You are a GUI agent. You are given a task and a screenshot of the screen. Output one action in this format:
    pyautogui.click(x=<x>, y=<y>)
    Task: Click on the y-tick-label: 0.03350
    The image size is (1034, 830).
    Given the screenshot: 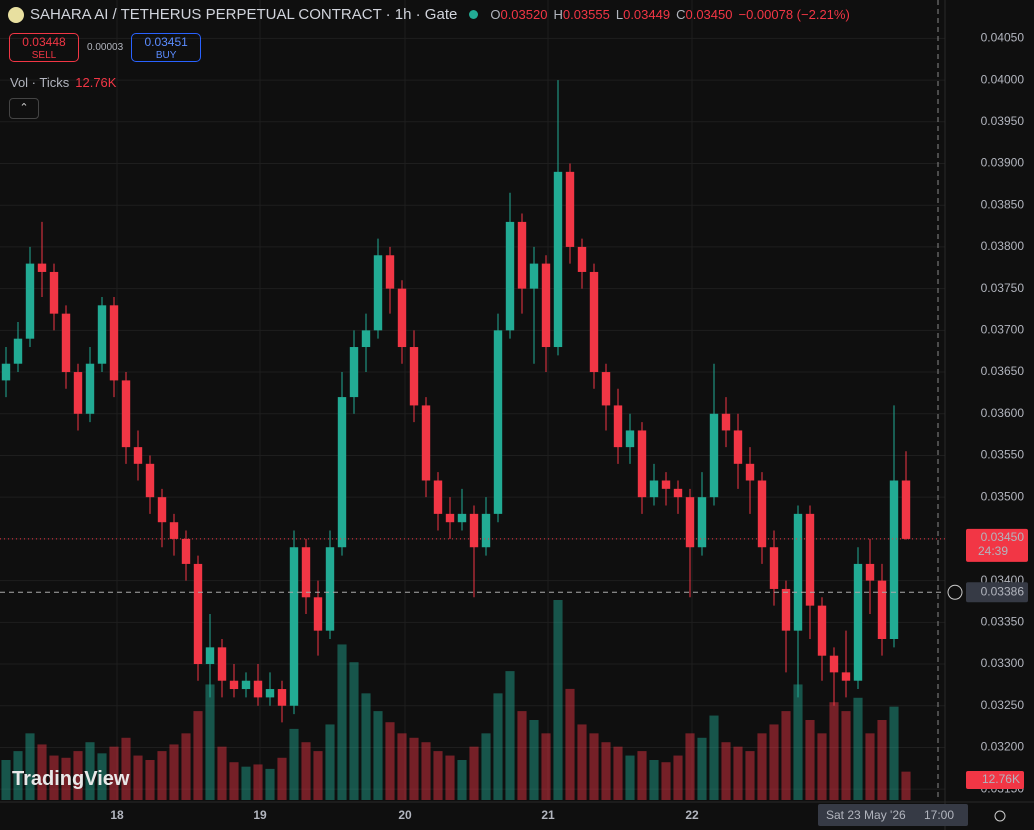 What is the action you would take?
    pyautogui.click(x=1003, y=621)
    